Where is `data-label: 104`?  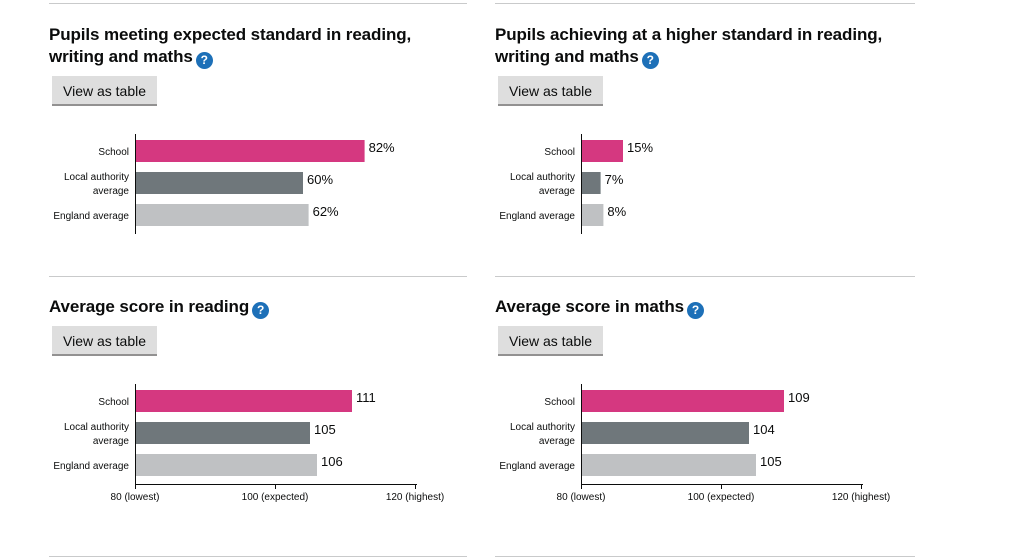 data-label: 104 is located at coordinates (764, 429).